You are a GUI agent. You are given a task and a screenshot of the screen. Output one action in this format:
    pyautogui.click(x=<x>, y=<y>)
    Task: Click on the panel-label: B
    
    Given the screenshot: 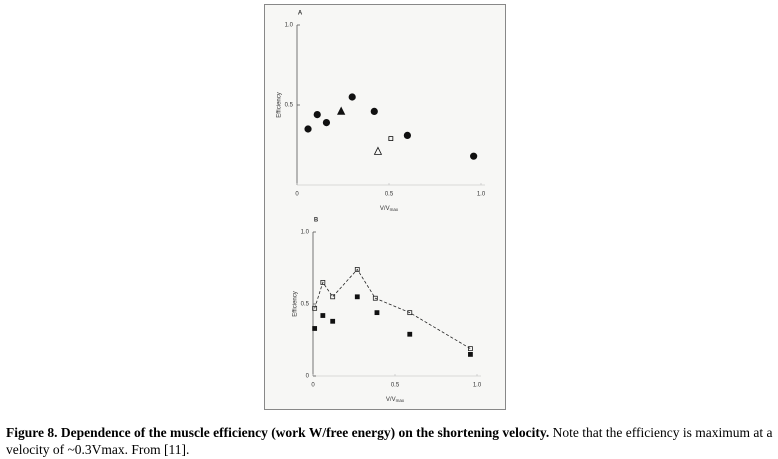 What is the action you would take?
    pyautogui.click(x=316, y=221)
    